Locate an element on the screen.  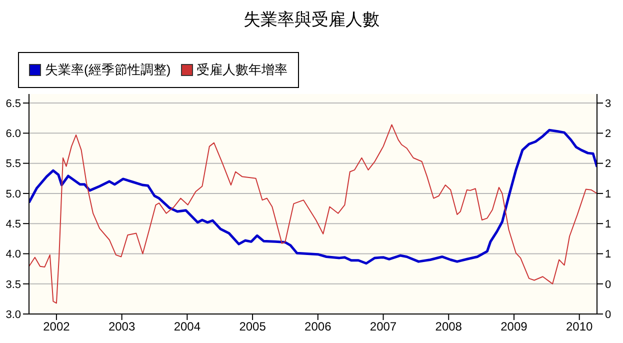
x-tick-label: 2009 is located at coordinates (514, 327).